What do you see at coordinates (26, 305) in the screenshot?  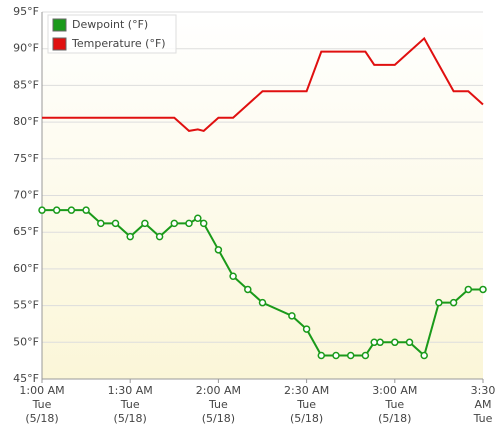 I see `y-tick-label: 55°F` at bounding box center [26, 305].